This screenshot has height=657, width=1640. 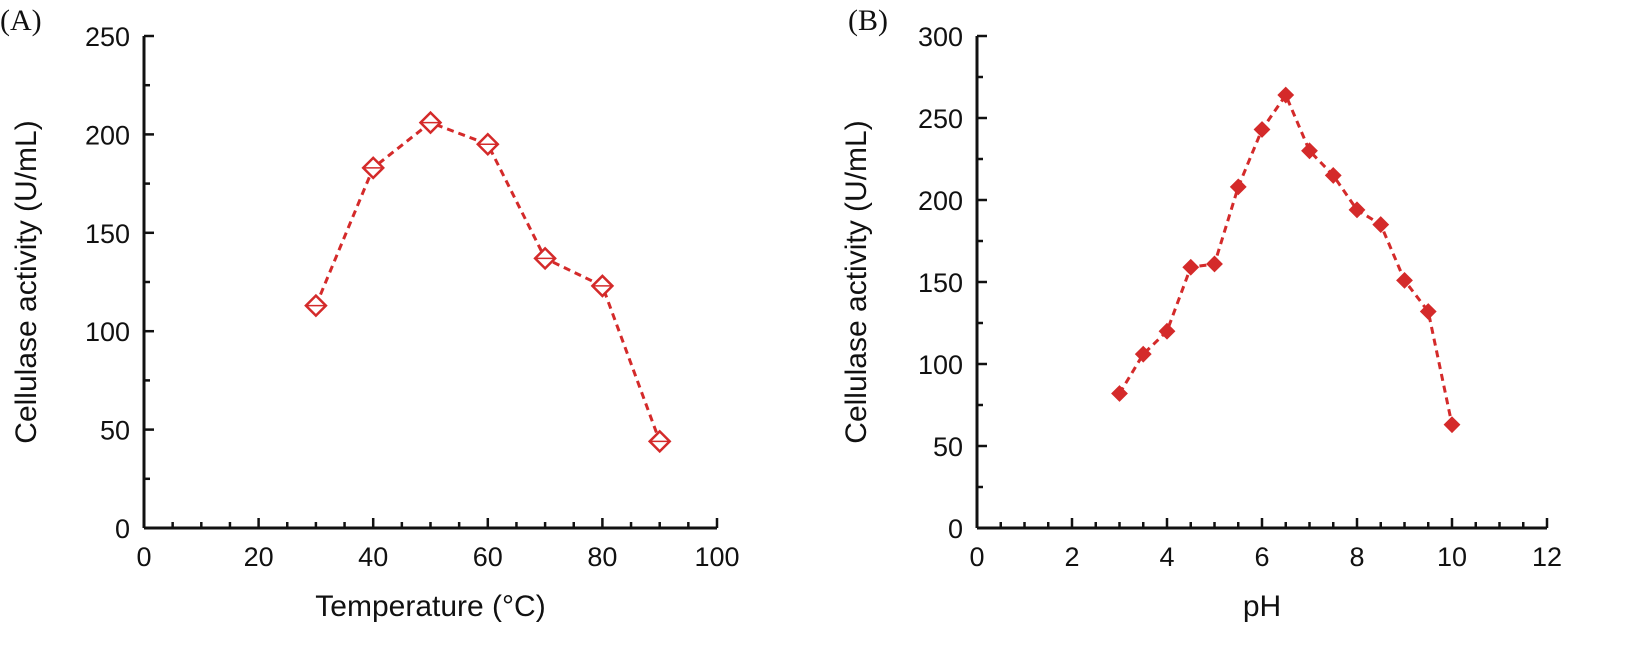 I want to click on x-tick-label: 10, so click(x=1452, y=557).